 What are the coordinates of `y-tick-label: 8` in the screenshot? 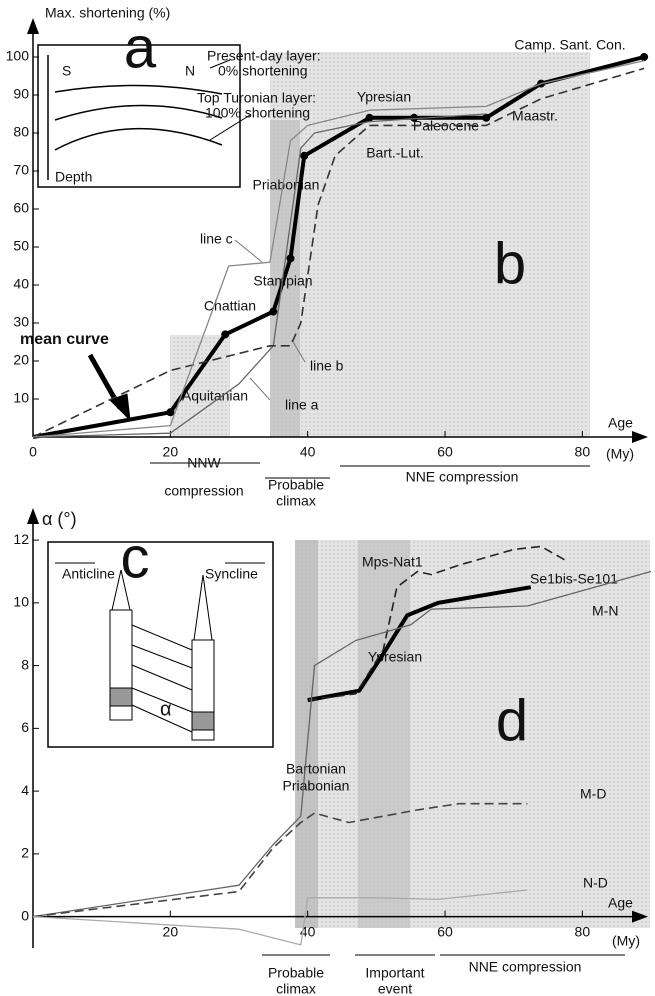 It's located at (25, 664).